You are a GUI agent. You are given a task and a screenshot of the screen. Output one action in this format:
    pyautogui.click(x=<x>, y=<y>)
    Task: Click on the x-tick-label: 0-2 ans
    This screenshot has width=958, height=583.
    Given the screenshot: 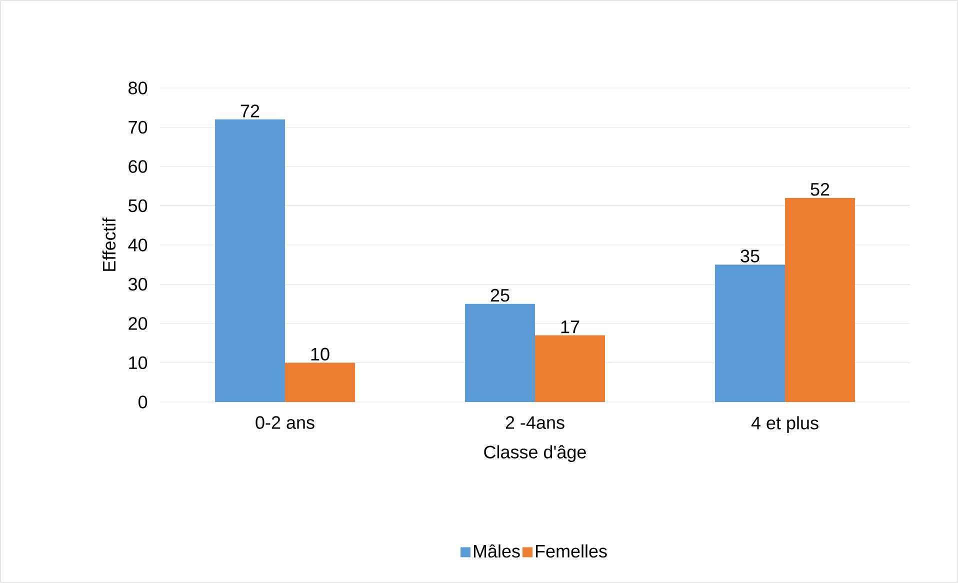 What is the action you would take?
    pyautogui.click(x=285, y=422)
    